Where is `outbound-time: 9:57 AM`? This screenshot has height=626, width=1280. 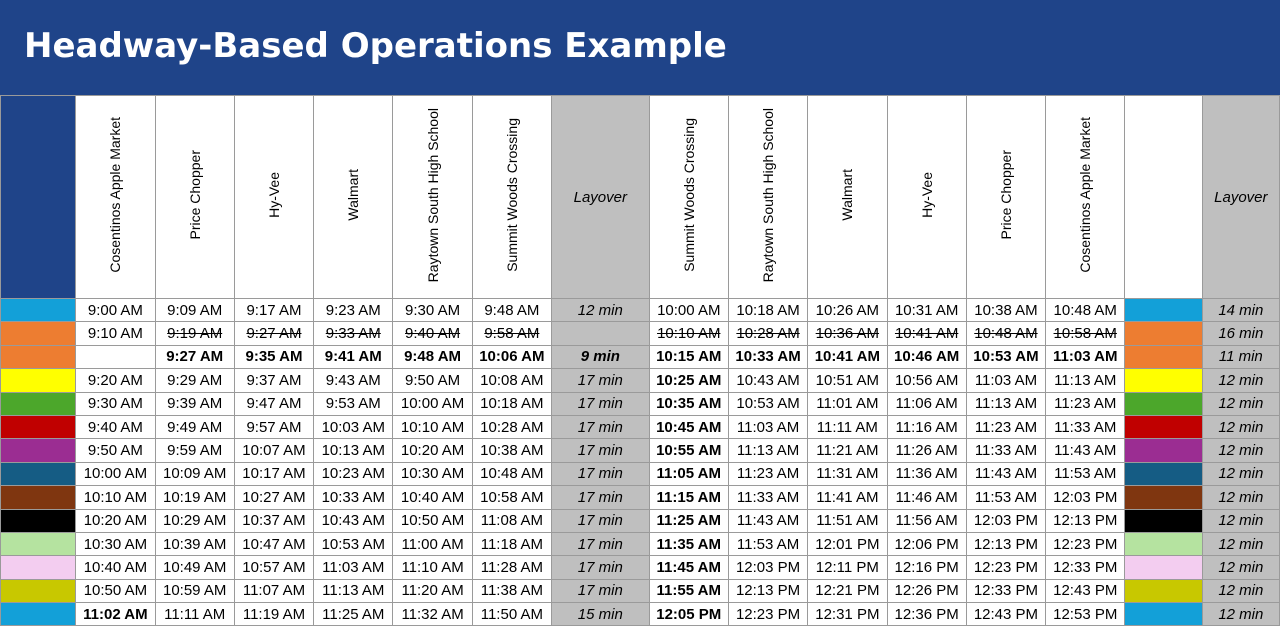
outbound-time: 9:57 AM is located at coordinates (274, 427).